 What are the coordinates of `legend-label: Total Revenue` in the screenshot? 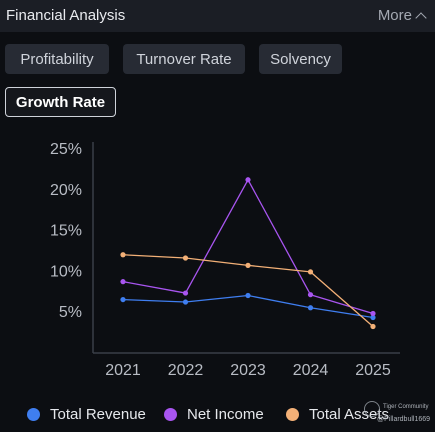 It's located at (98, 414).